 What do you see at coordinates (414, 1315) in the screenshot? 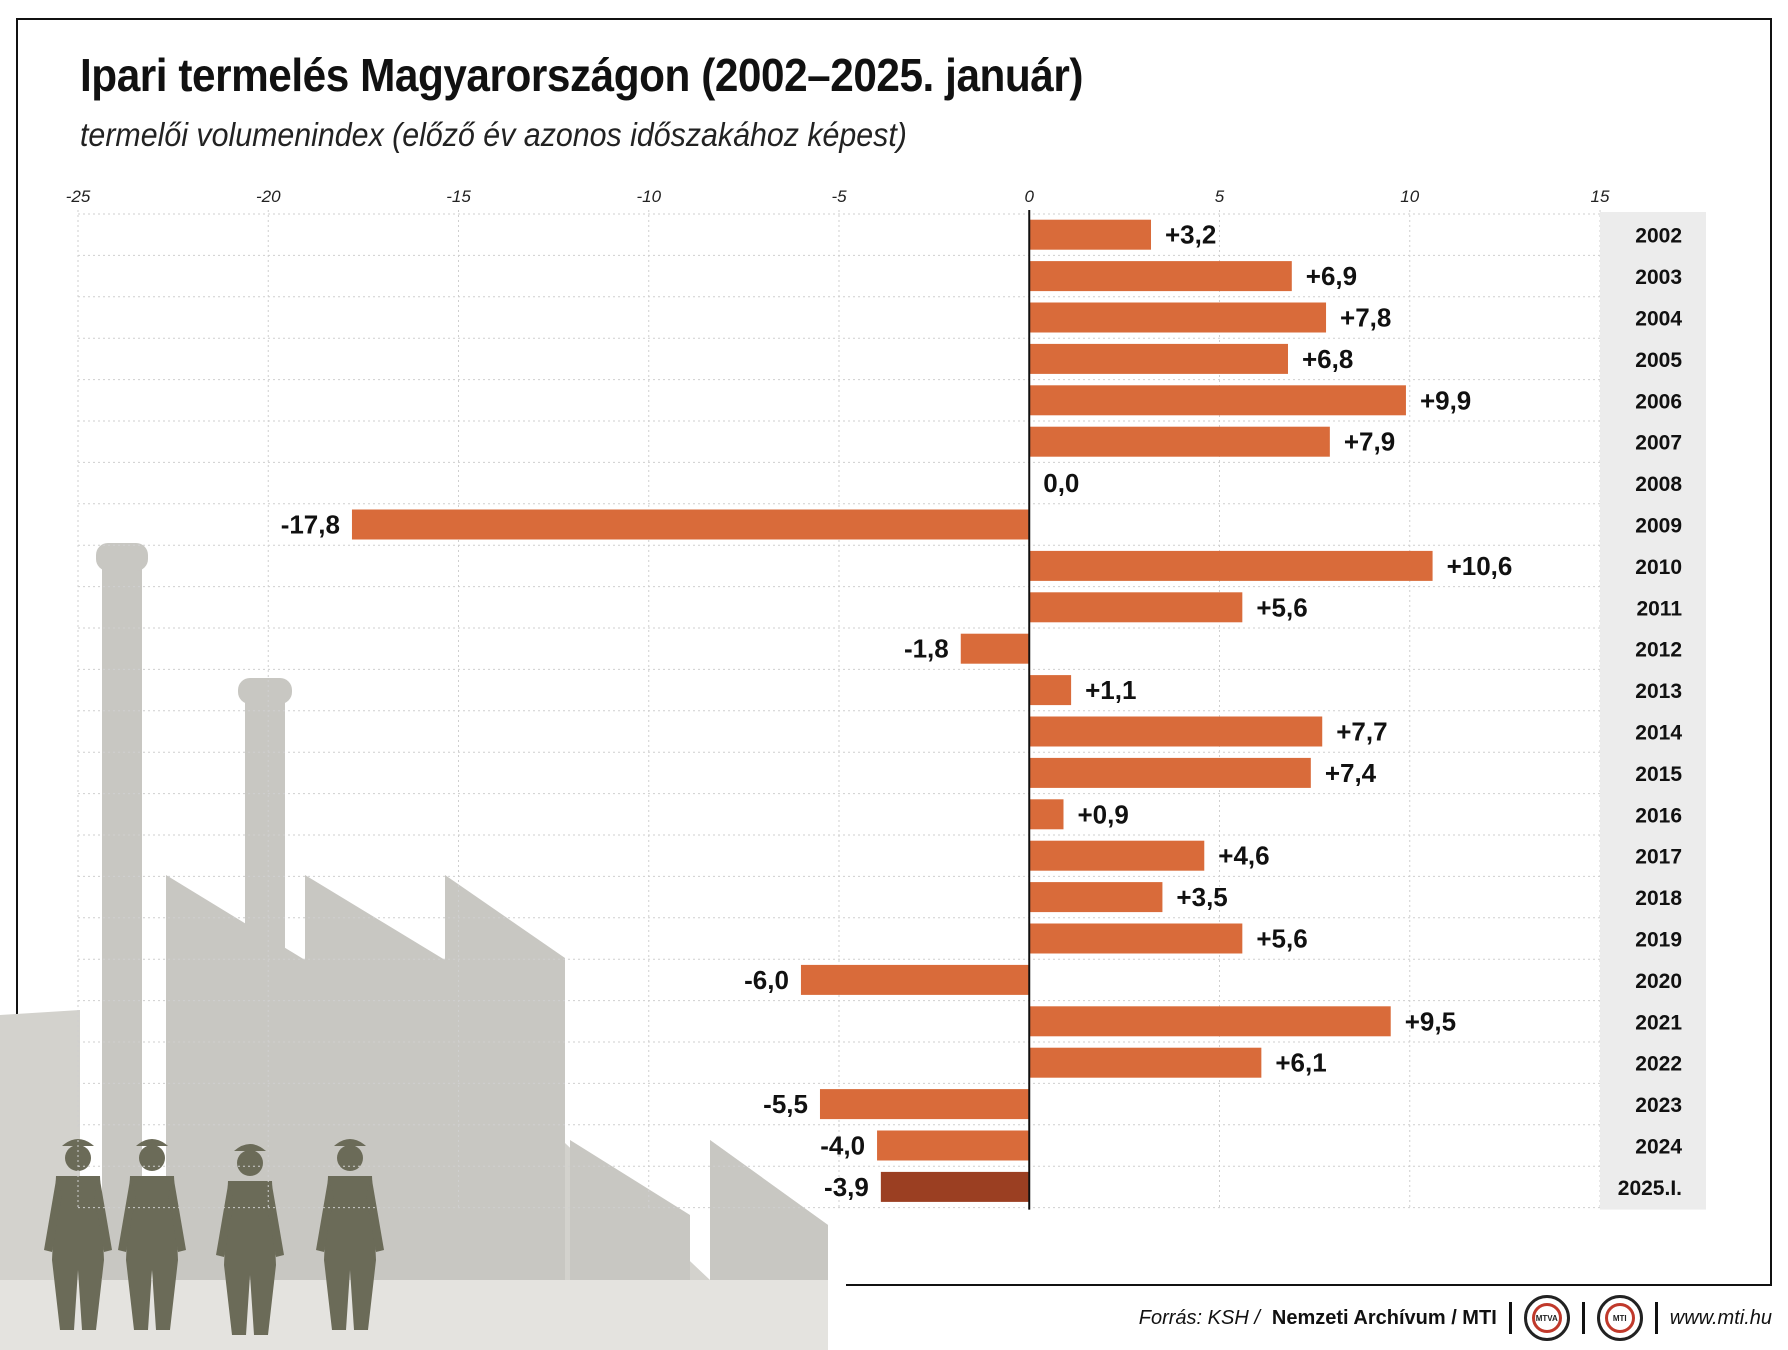
I see `ground-shape` at bounding box center [414, 1315].